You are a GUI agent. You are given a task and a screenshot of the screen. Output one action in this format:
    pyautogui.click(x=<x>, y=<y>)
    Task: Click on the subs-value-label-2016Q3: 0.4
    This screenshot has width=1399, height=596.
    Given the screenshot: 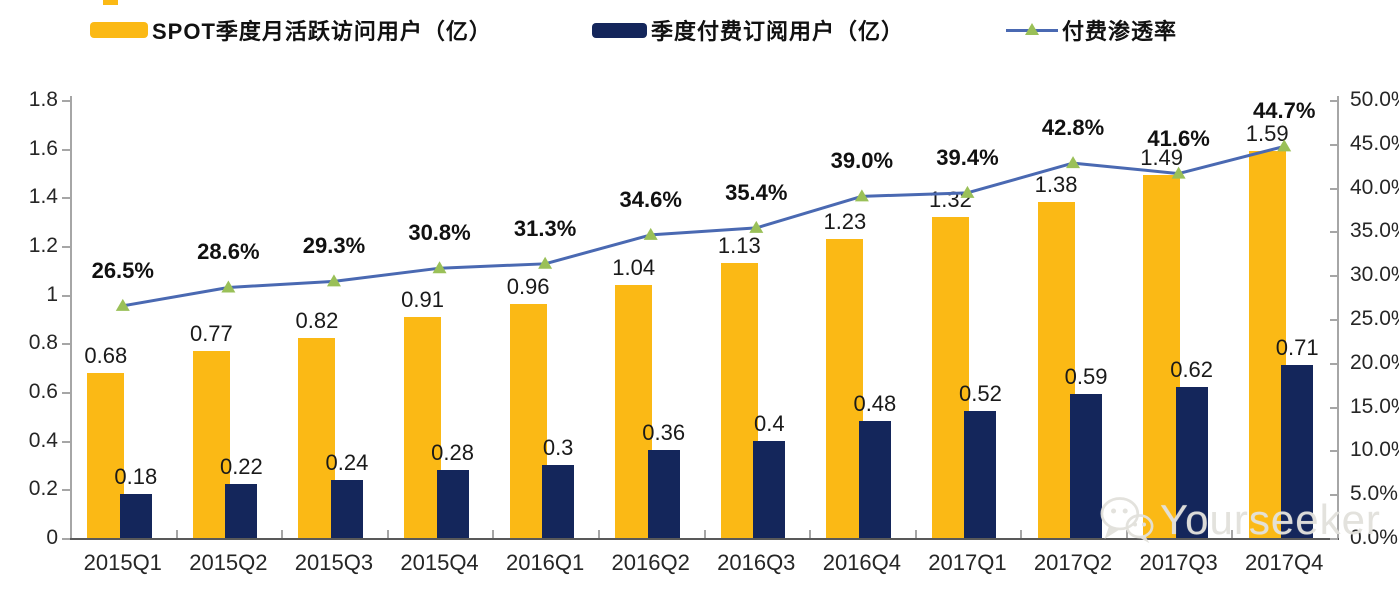 What is the action you would take?
    pyautogui.click(x=769, y=423)
    